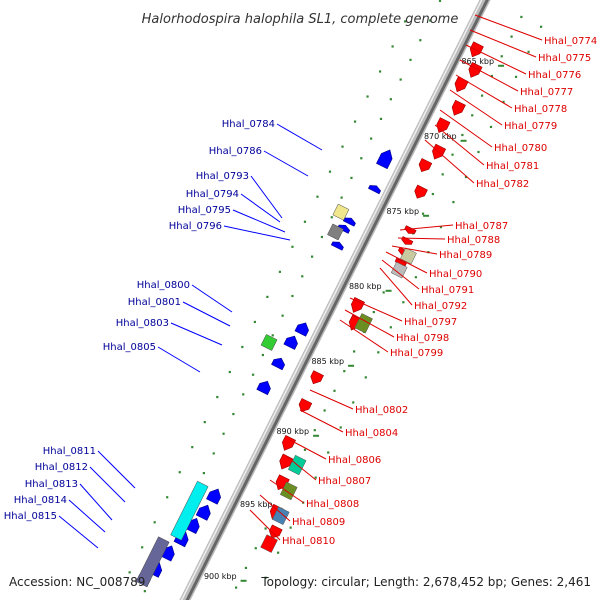 Image resolution: width=600 pixels, height=600 pixels. Describe the element at coordinates (332, 504) in the screenshot. I see `forward-gene-label: Hhal_0808` at that location.